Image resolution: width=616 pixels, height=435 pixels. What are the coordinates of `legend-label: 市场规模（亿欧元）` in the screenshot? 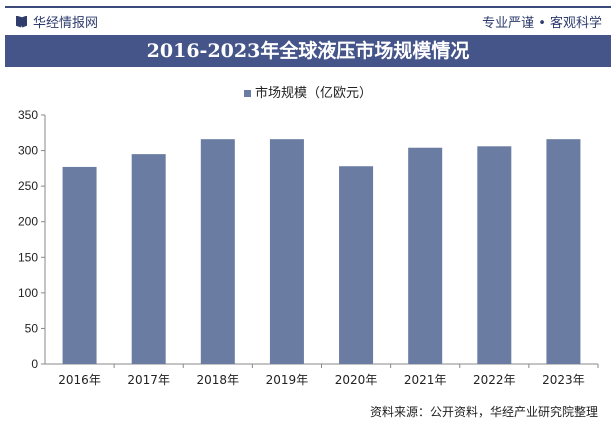 It's located at (313, 93).